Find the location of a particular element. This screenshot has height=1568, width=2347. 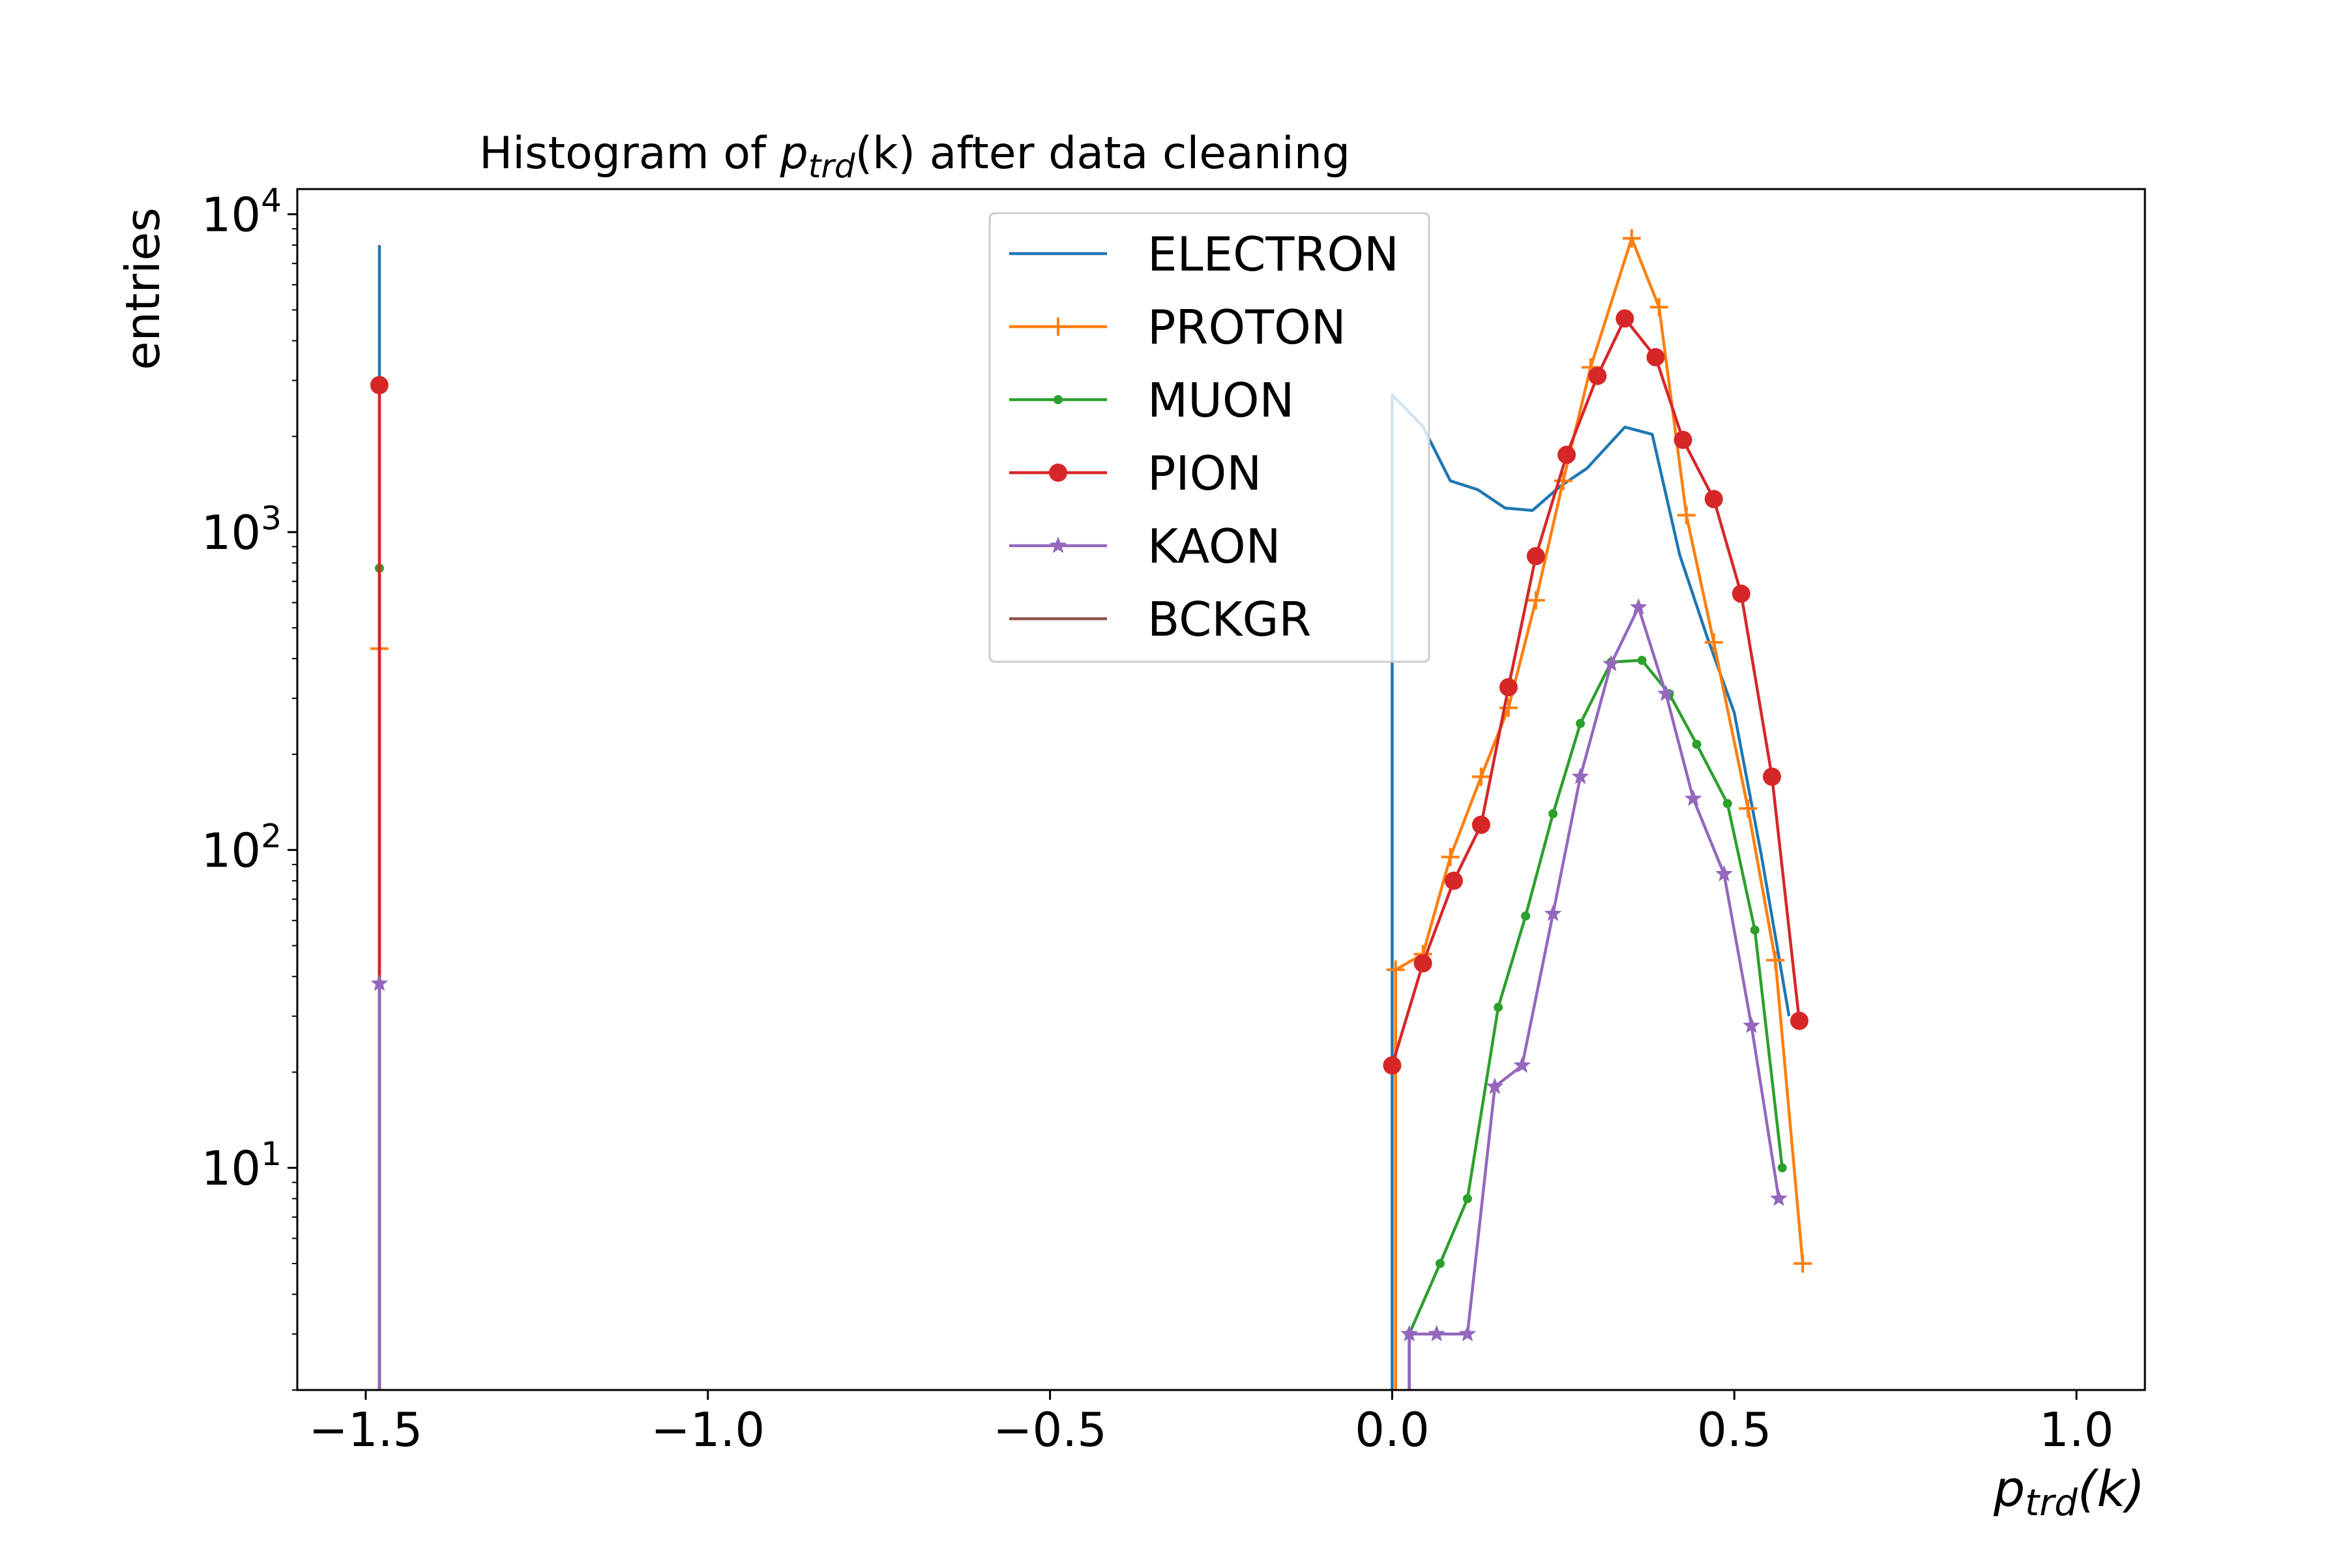

legend: ELECTRON PROTON MUON PION KAON BCKGR is located at coordinates (1209, 438).